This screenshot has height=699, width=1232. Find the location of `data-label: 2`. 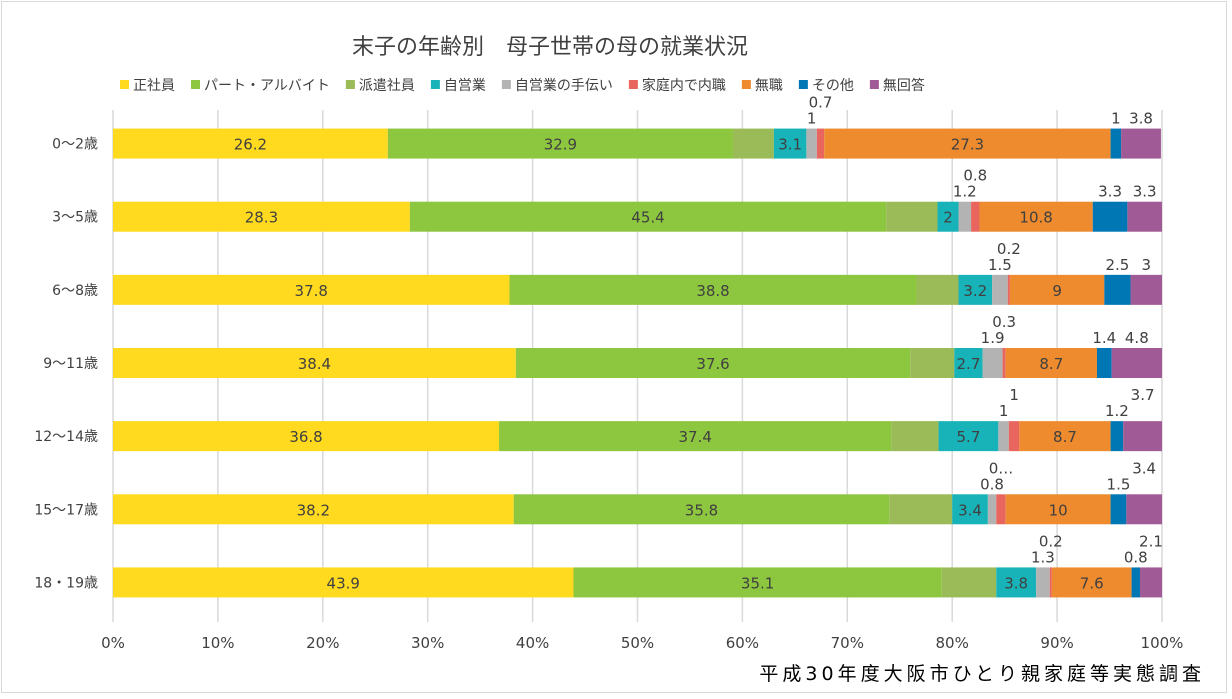

data-label: 2 is located at coordinates (948, 218).